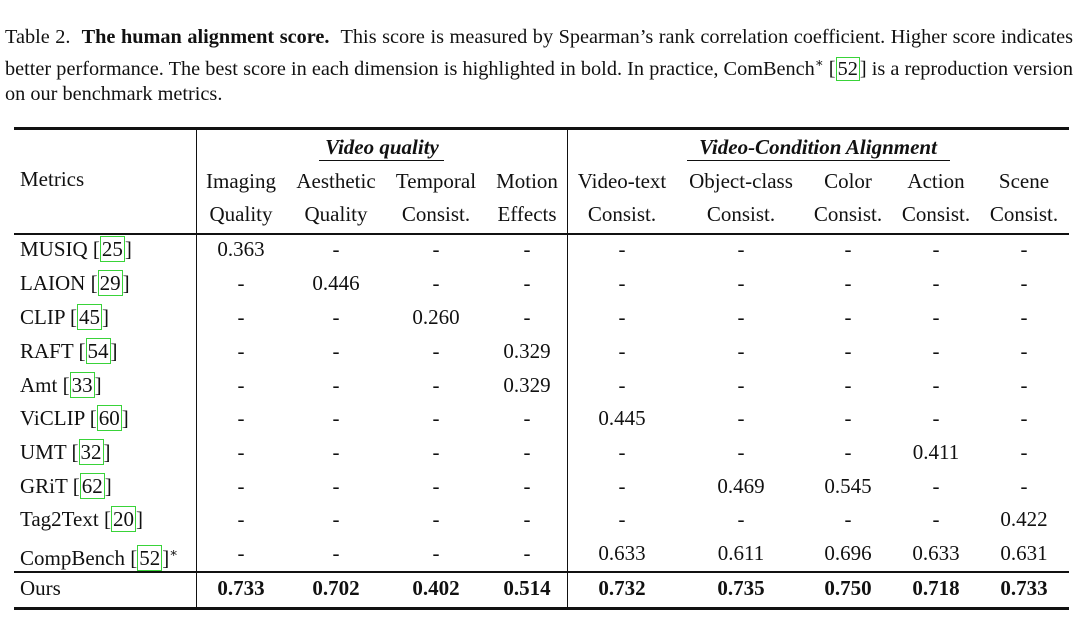 Image resolution: width=1080 pixels, height=643 pixels. What do you see at coordinates (59, 283) in the screenshot?
I see `metric-name: LAION [` at bounding box center [59, 283].